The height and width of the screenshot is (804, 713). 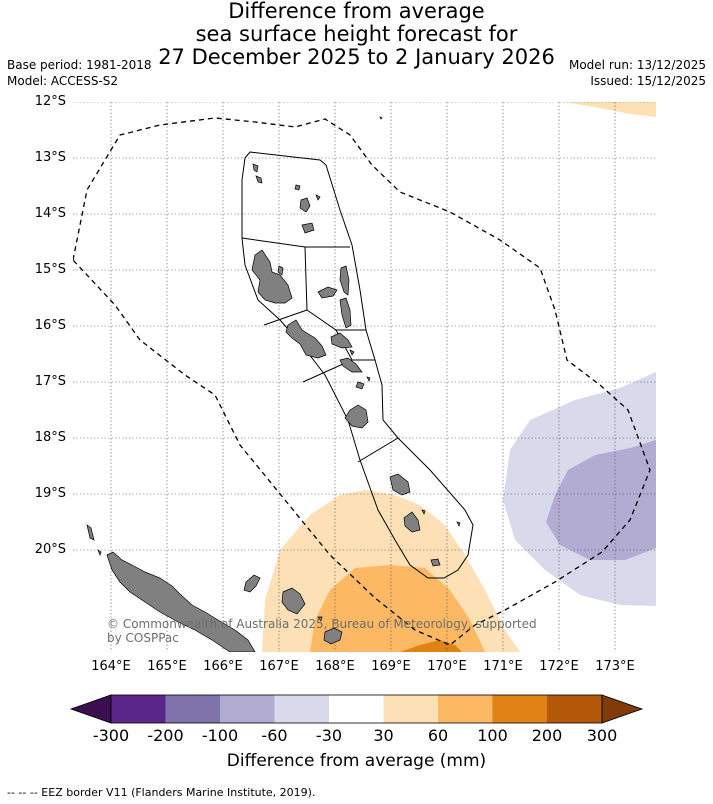 I want to click on colorbar-label: 200, so click(x=547, y=735).